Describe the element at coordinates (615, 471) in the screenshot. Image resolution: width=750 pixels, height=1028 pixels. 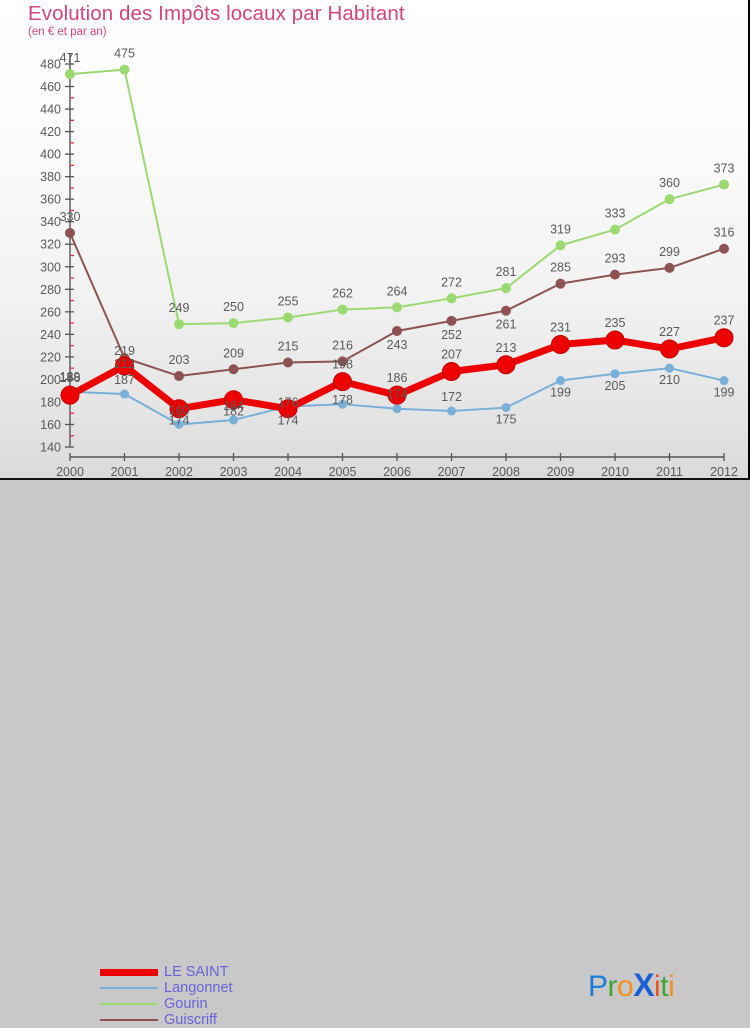
I see `x-tick-label: 2010` at that location.